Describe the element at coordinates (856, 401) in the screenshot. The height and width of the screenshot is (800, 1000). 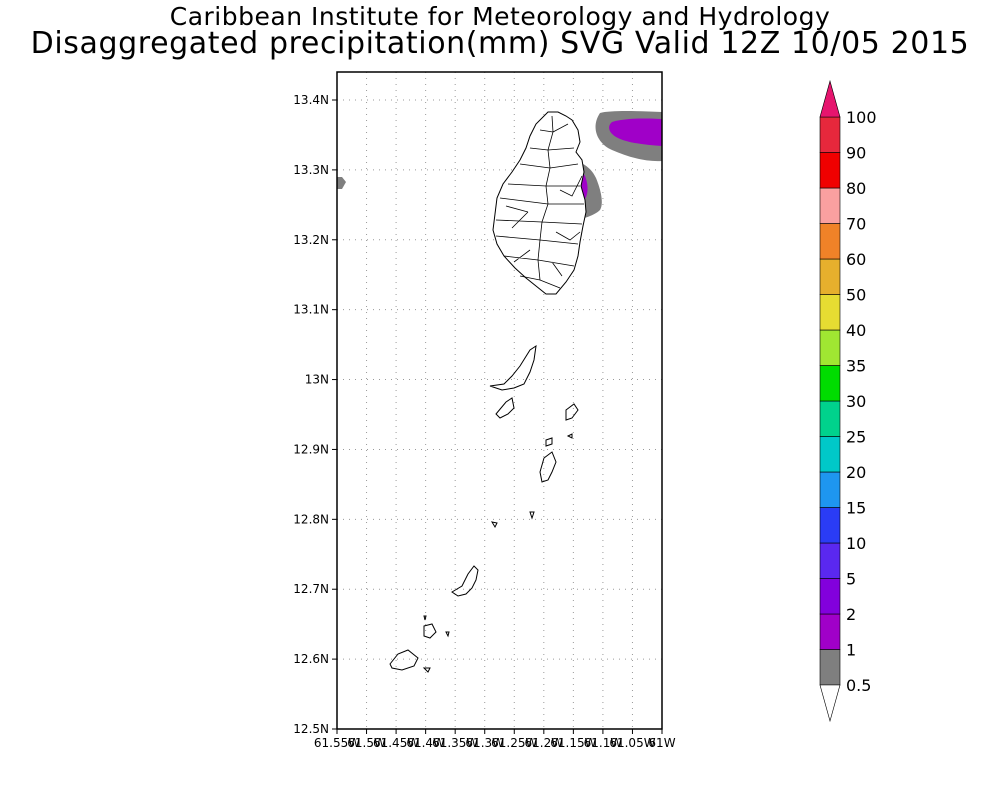
I see `colorbar-label: 30` at that location.